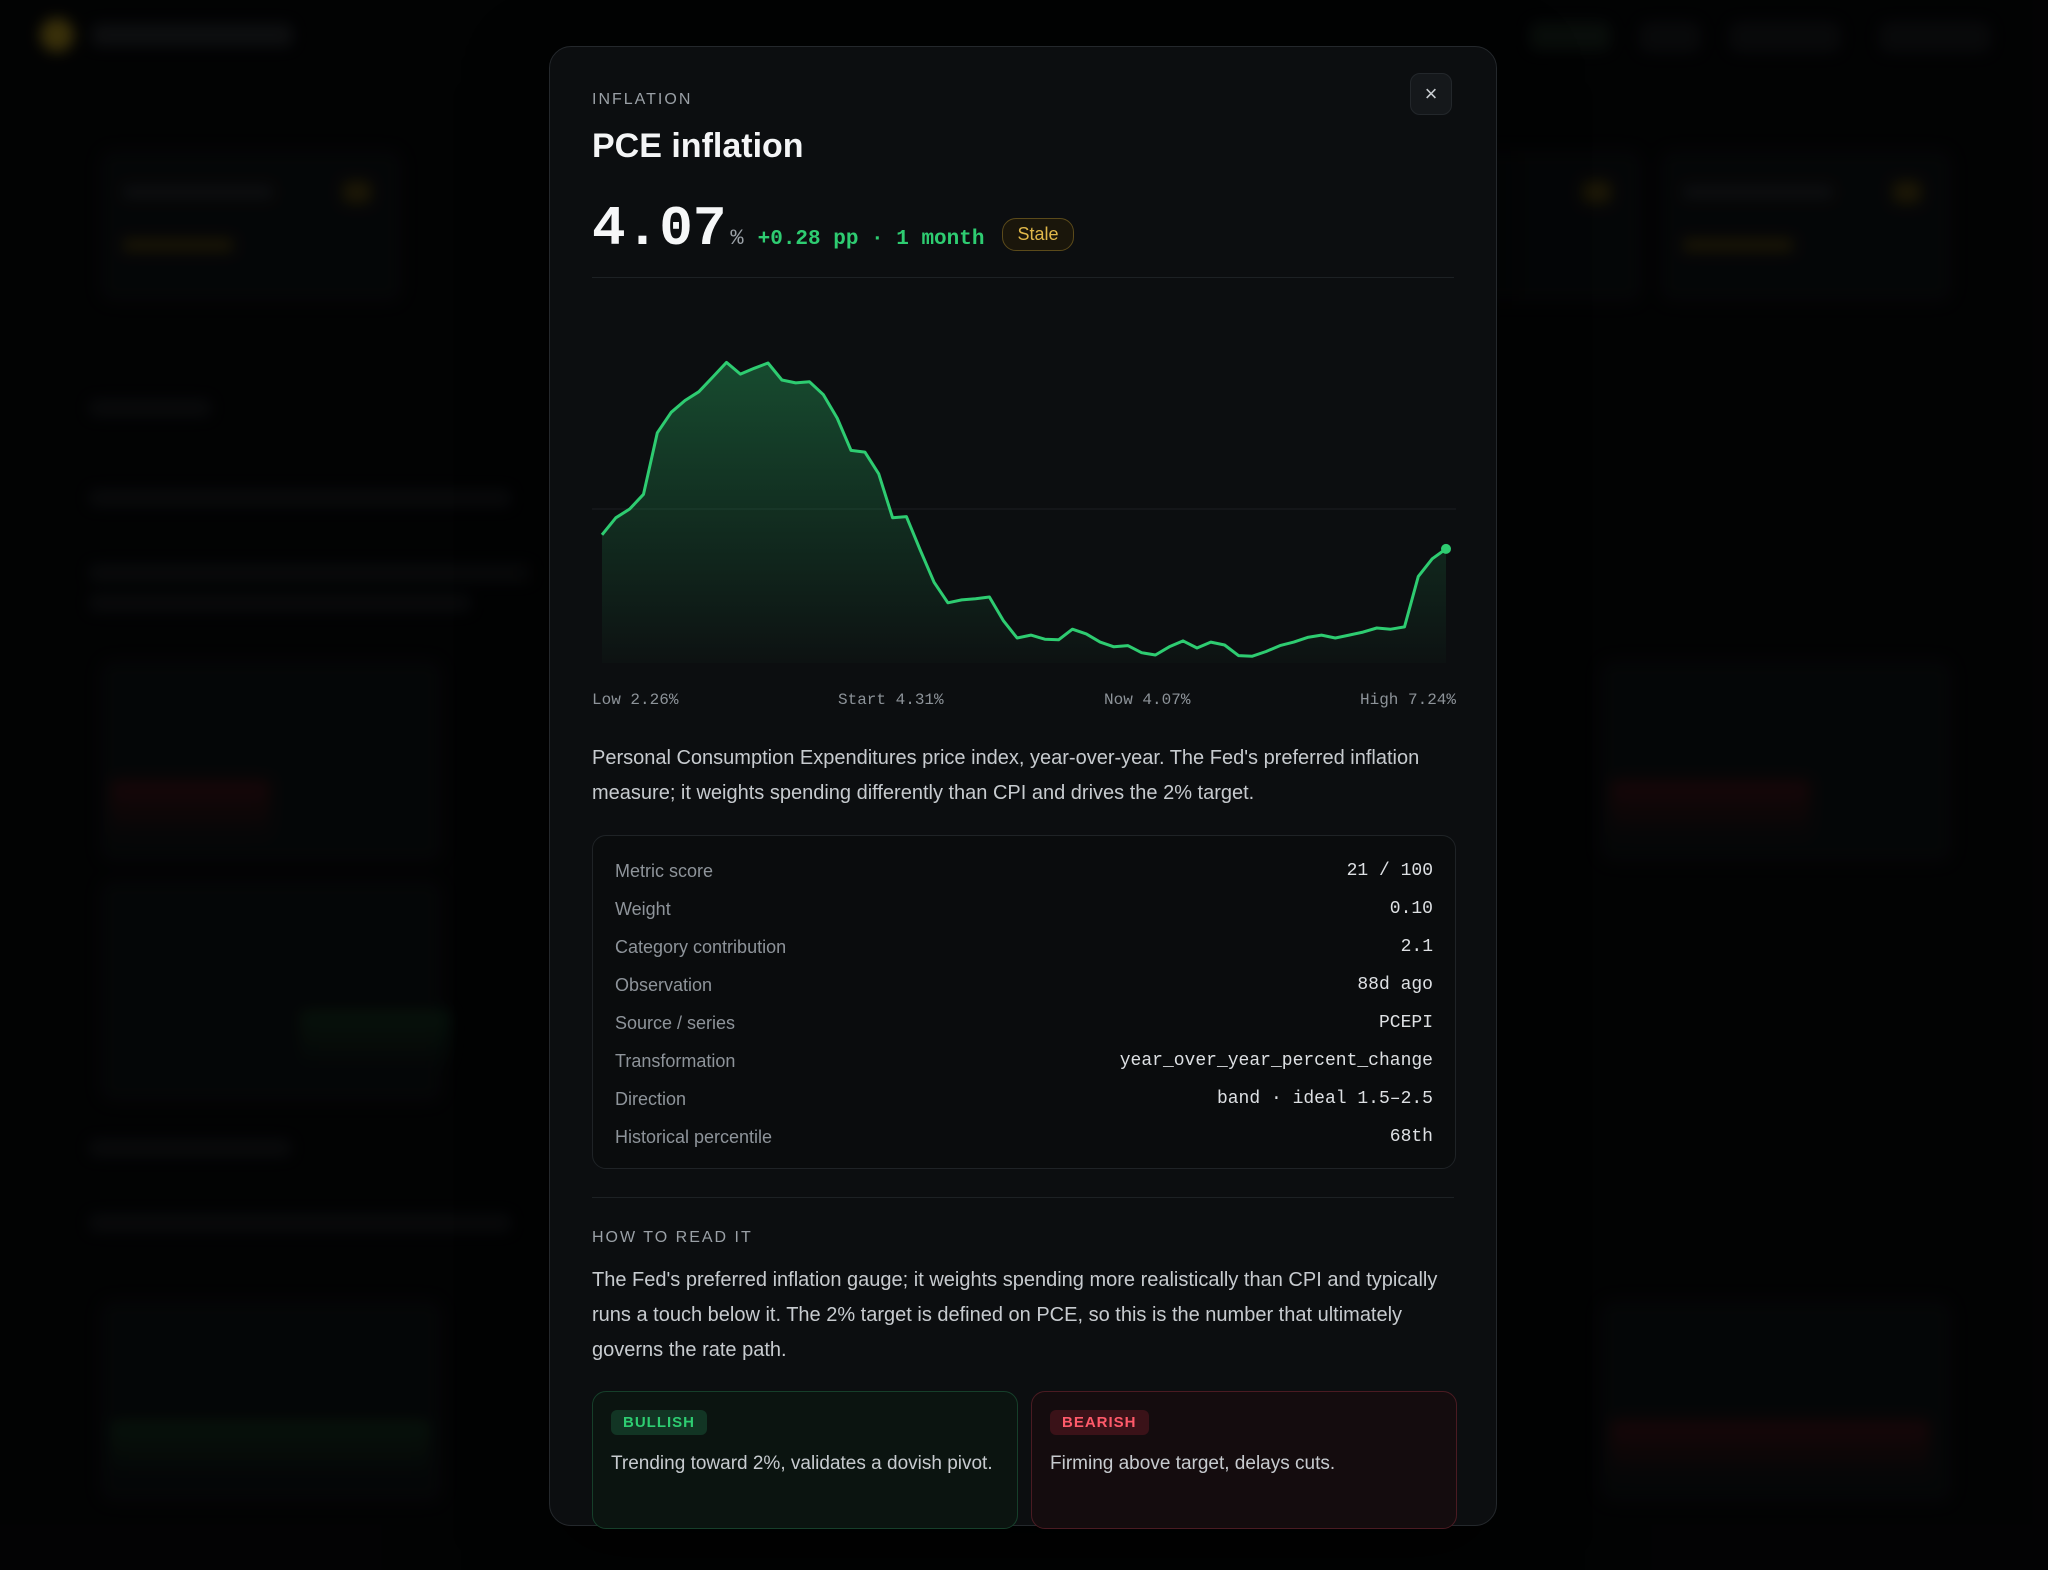 Image resolution: width=2048 pixels, height=1570 pixels. What do you see at coordinates (659, 229) in the screenshot?
I see `metric-value: 4.07` at bounding box center [659, 229].